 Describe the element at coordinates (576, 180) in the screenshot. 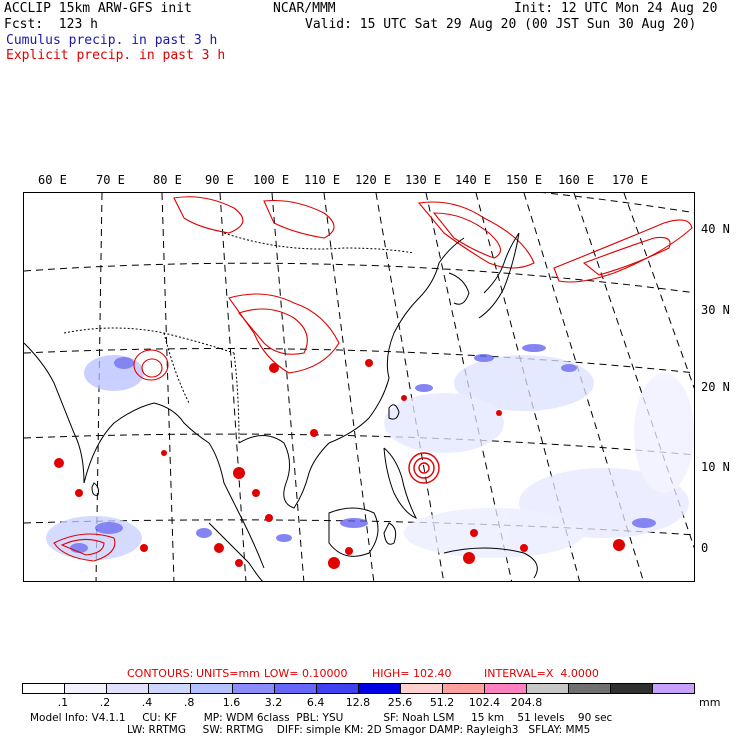

I see `lon-label: 160 E` at that location.